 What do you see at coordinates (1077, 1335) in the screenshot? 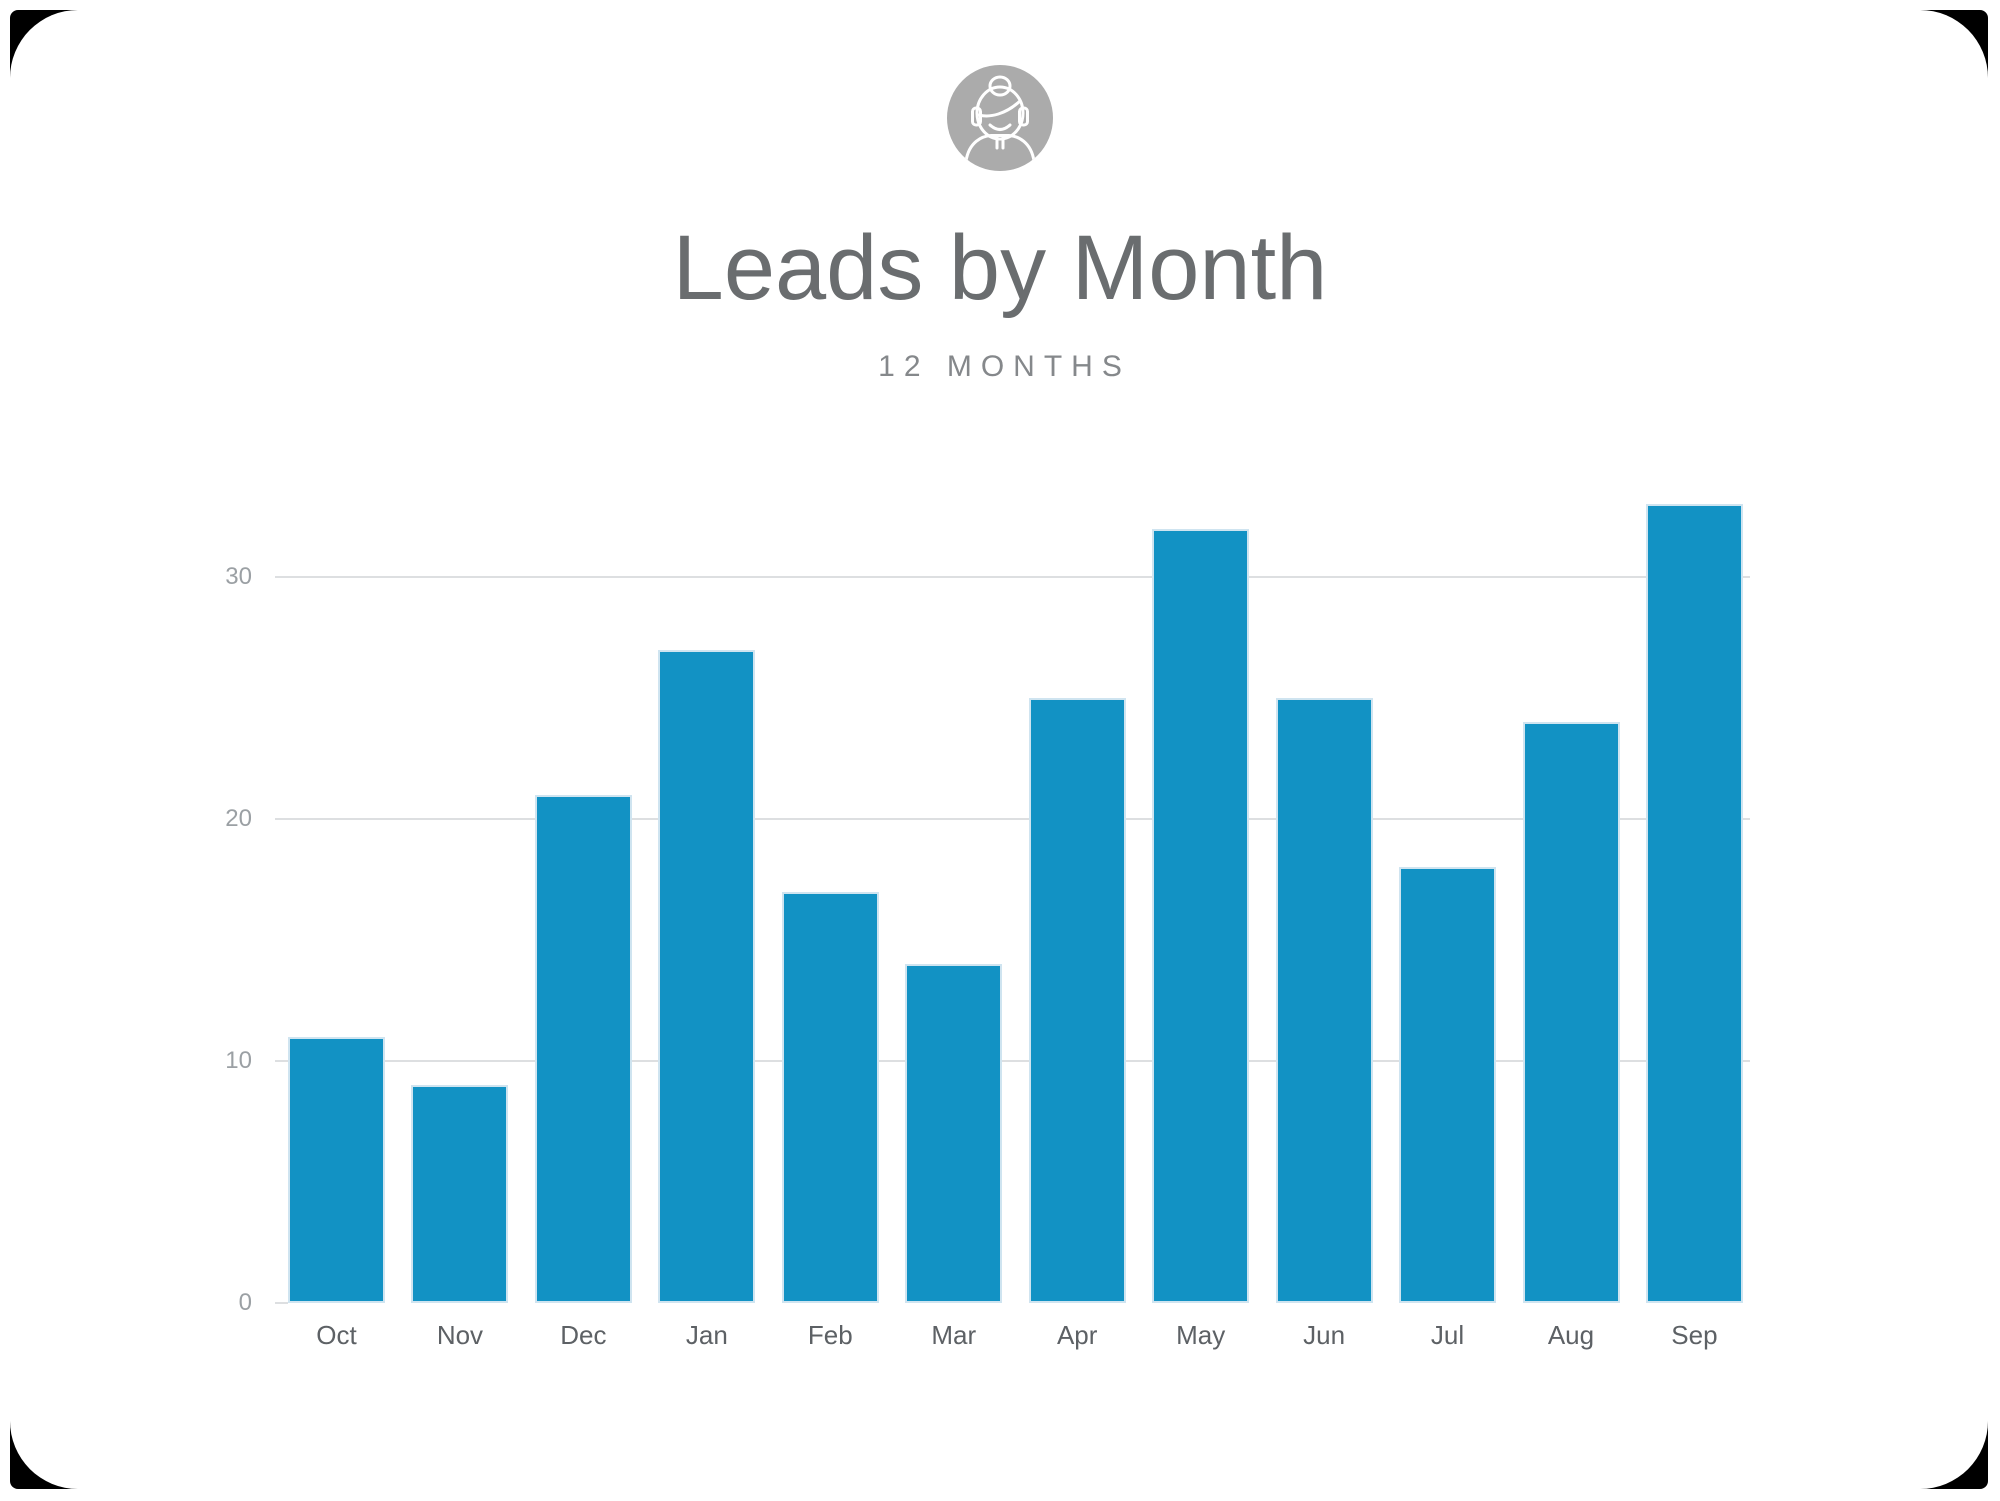
I see `x-axis-label: Apr` at bounding box center [1077, 1335].